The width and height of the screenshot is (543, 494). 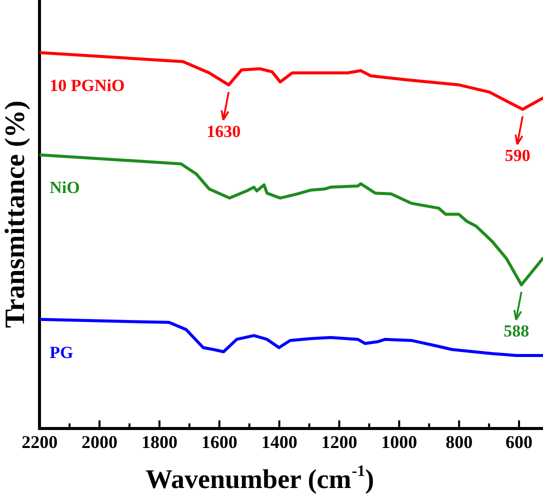 What do you see at coordinates (62, 352) in the screenshot?
I see `series-label: PG` at bounding box center [62, 352].